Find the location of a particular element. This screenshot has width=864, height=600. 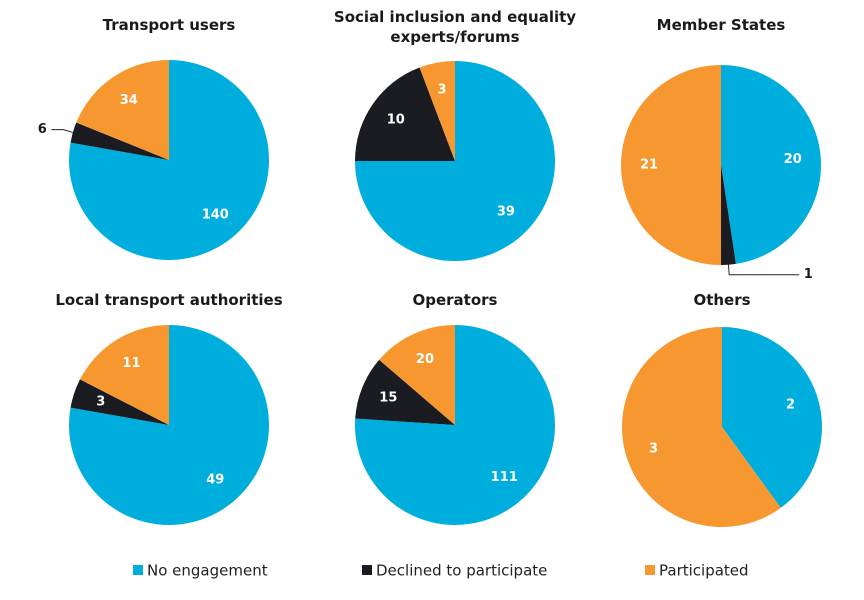

data-label: 21 is located at coordinates (649, 165).